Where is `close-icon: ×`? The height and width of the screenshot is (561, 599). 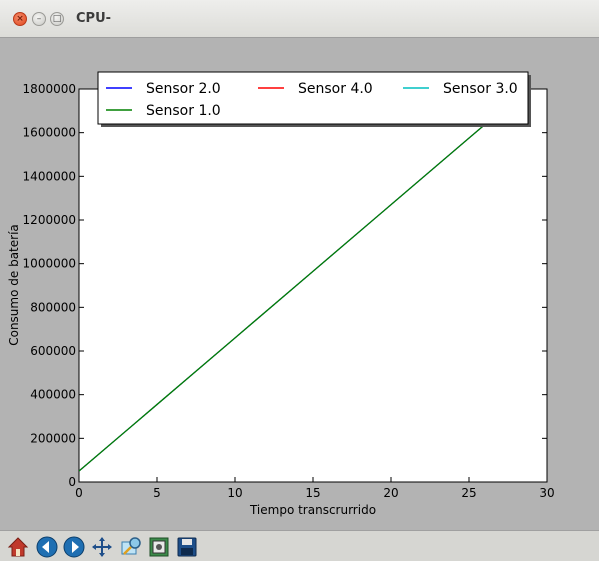
close-icon: × is located at coordinates (20, 19).